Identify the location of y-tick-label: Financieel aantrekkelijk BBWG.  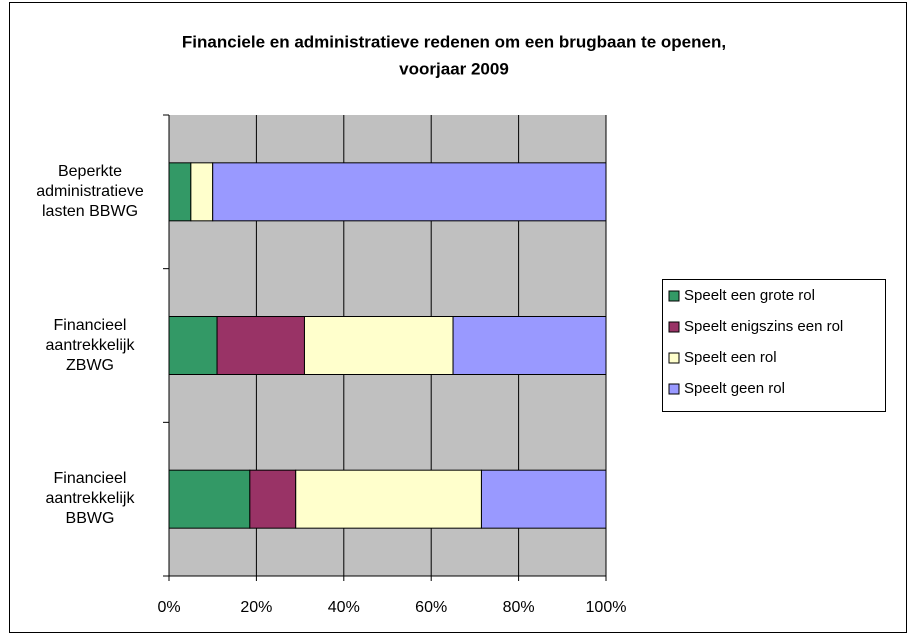
(90, 499).